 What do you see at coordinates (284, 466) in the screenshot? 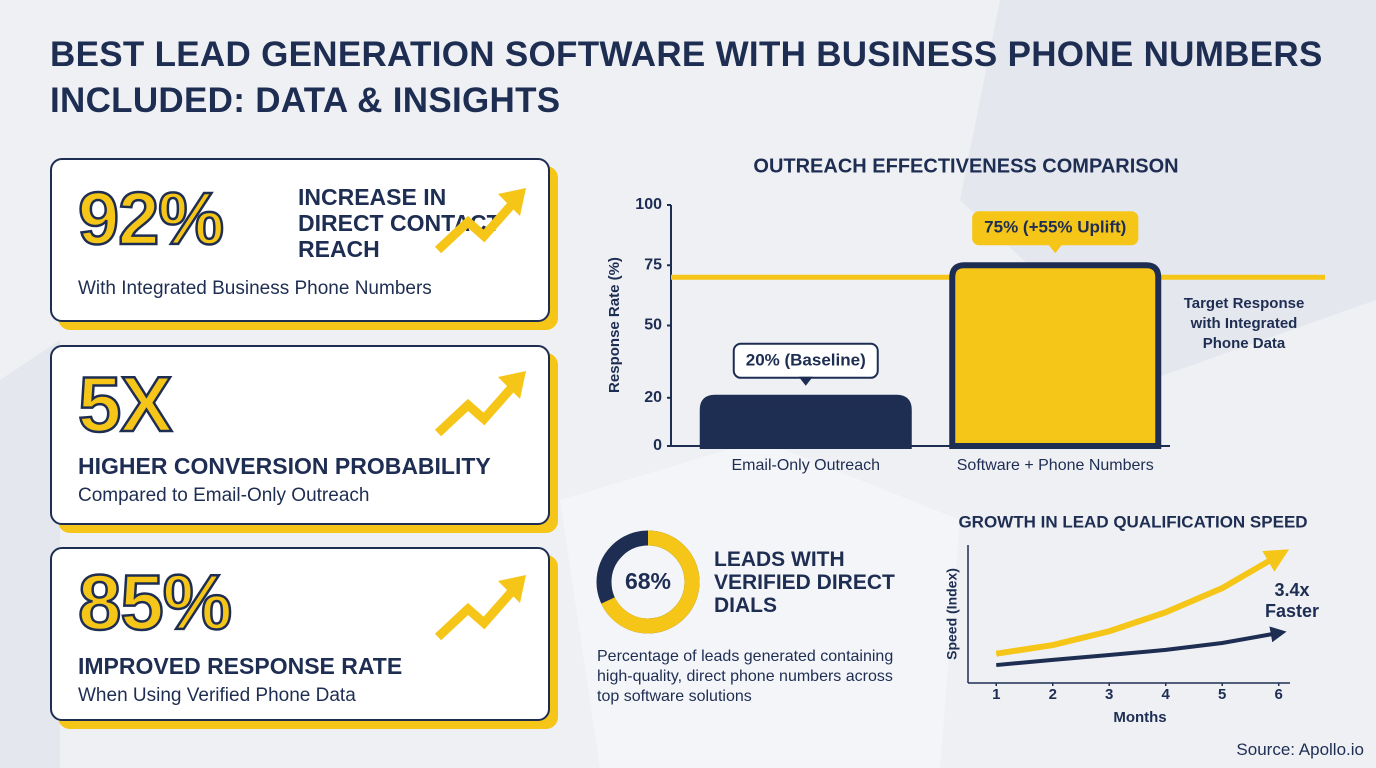
I see `card-heading: HIGHER CONVERSION PROBABILITY` at bounding box center [284, 466].